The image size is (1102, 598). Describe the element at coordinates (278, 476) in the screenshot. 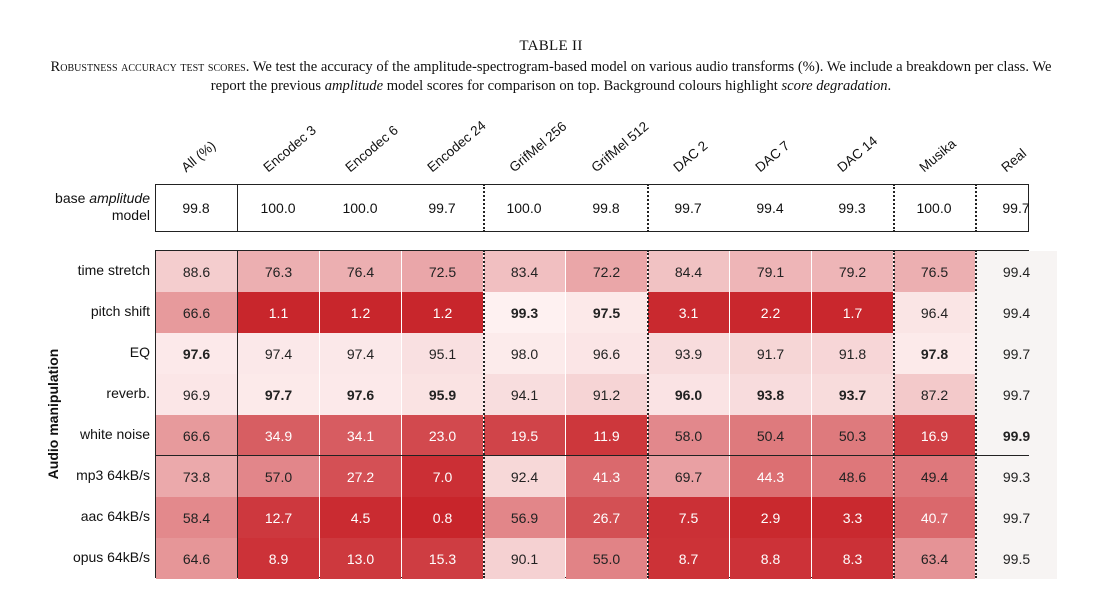

I see `table-cell: 57.0` at that location.